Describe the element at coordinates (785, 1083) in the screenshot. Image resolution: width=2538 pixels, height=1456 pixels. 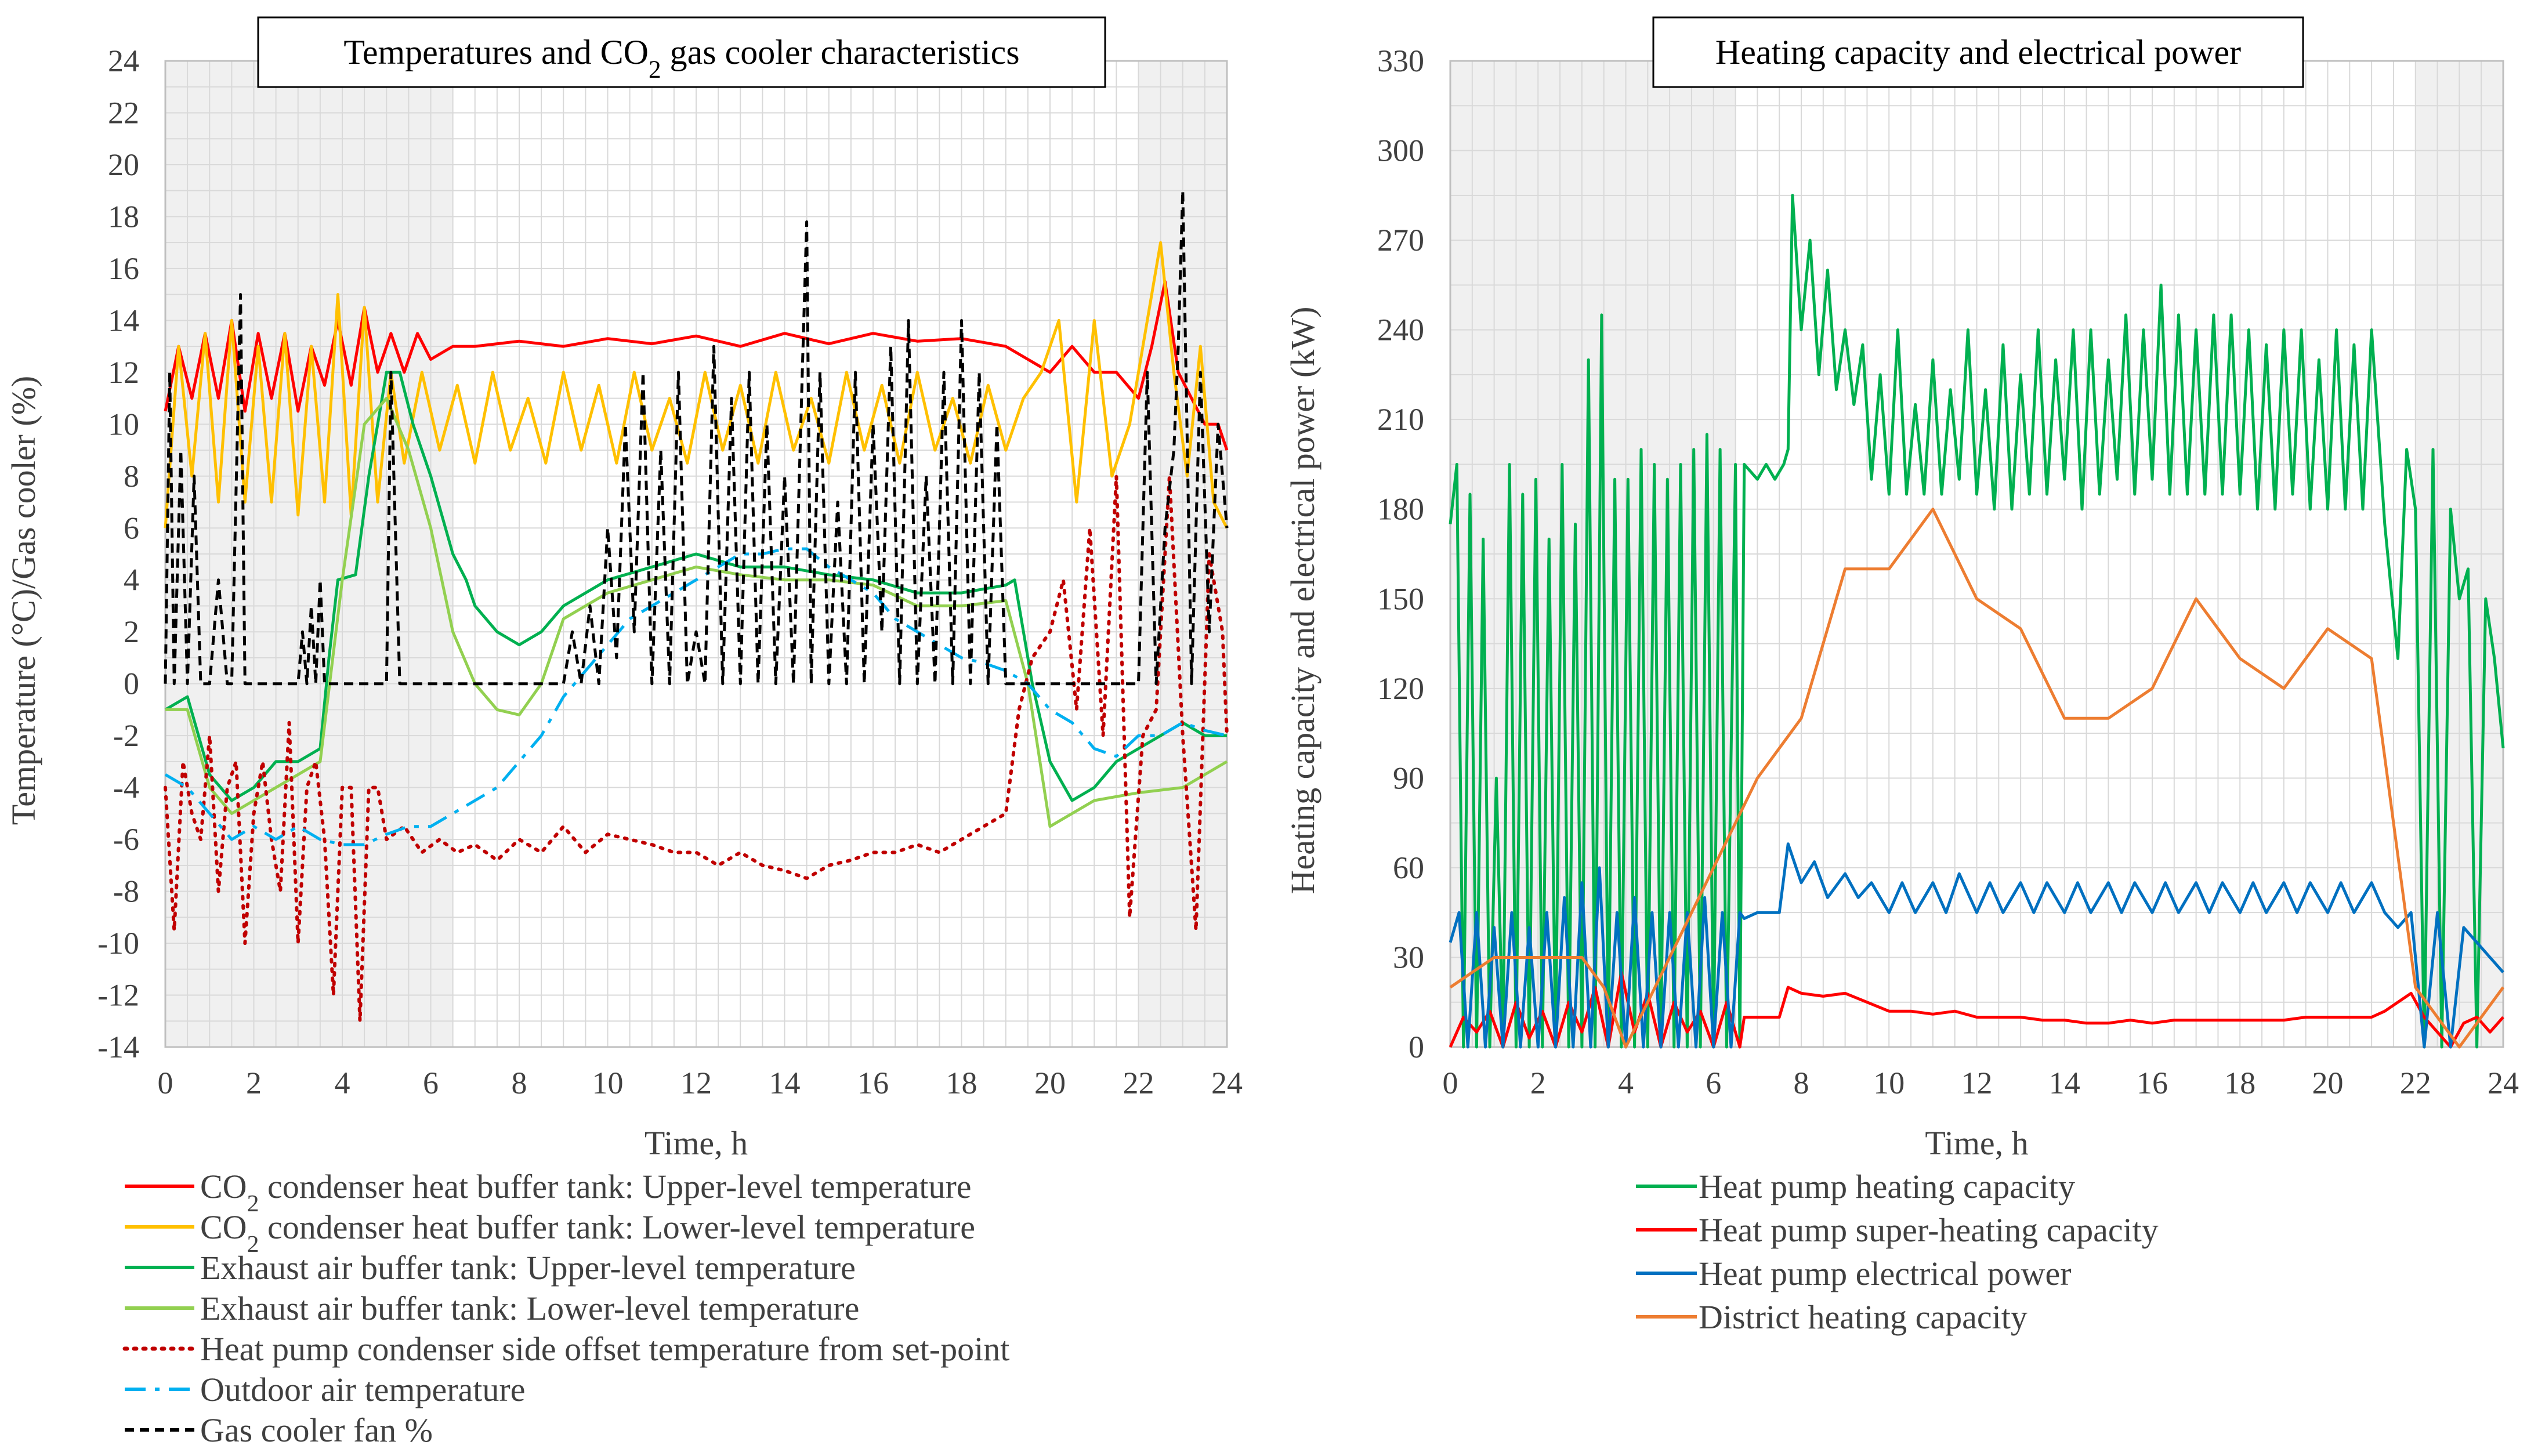
I see `x-tick-label: 14` at that location.